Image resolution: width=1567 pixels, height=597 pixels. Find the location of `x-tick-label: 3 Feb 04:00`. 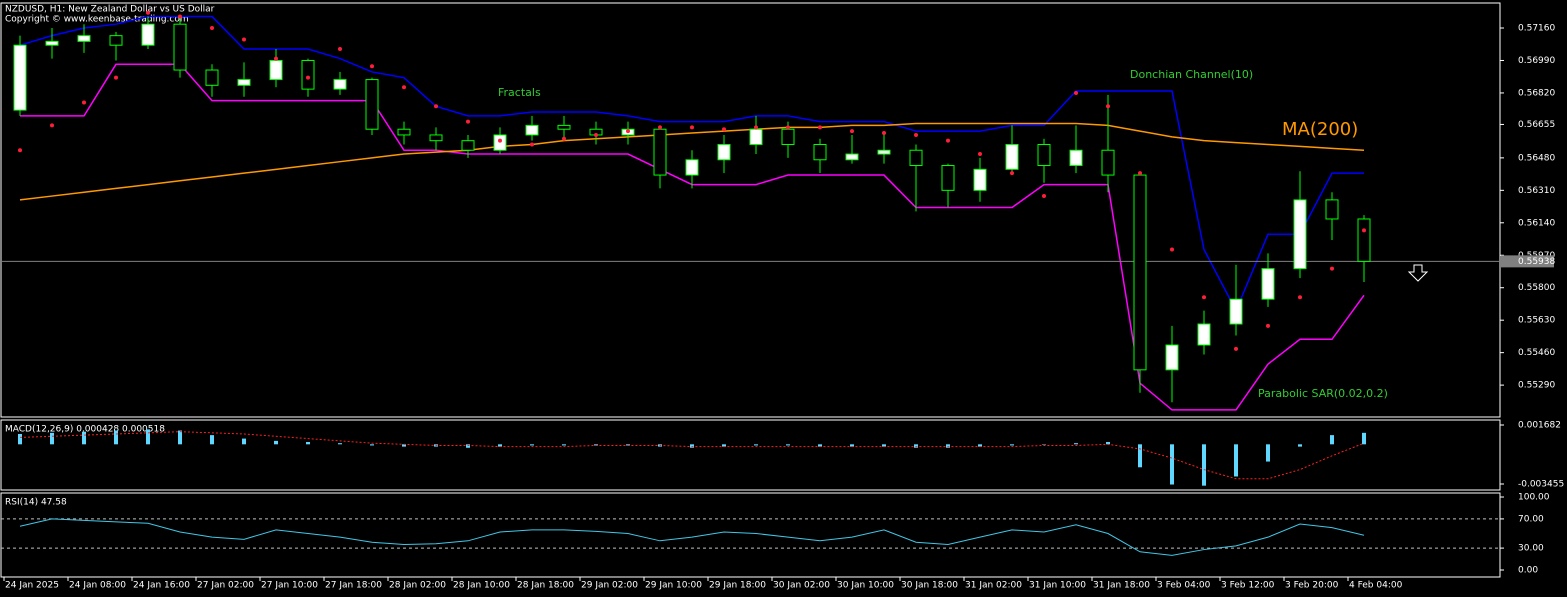

x-tick-label: 3 Feb 04:00 is located at coordinates (1184, 586).